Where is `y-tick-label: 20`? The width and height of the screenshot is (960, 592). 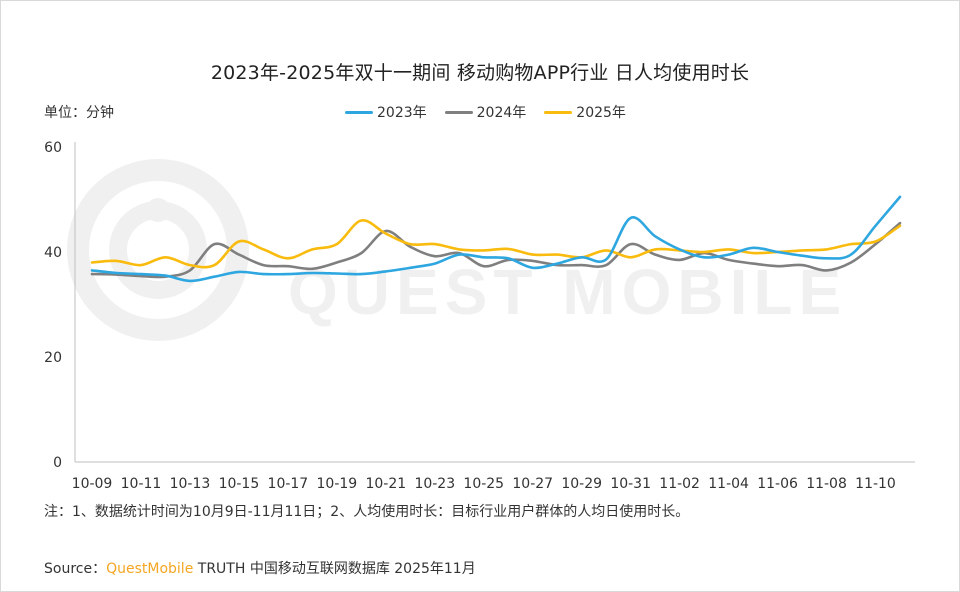
y-tick-label: 20 is located at coordinates (53, 358).